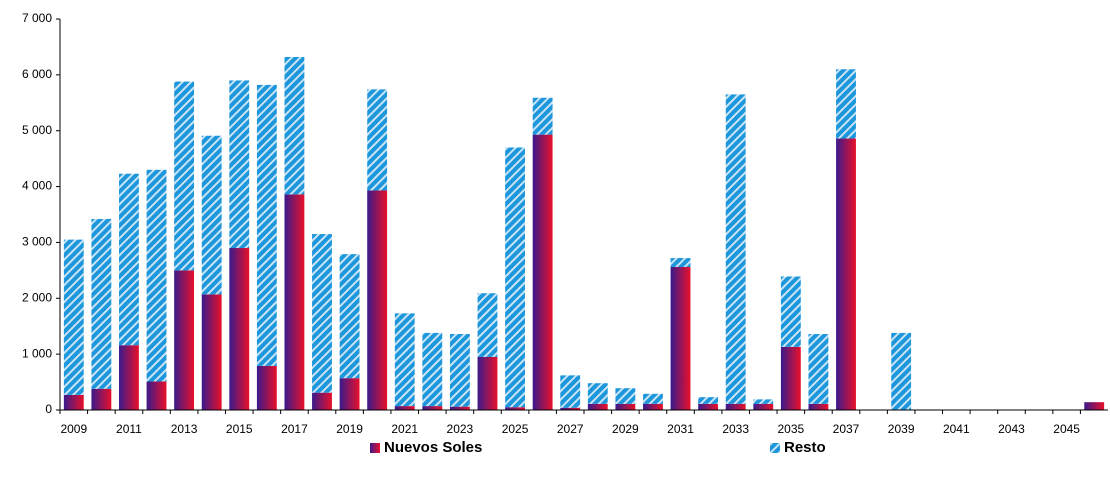  What do you see at coordinates (1066, 429) in the screenshot?
I see `x-tick-label: 2045` at bounding box center [1066, 429].